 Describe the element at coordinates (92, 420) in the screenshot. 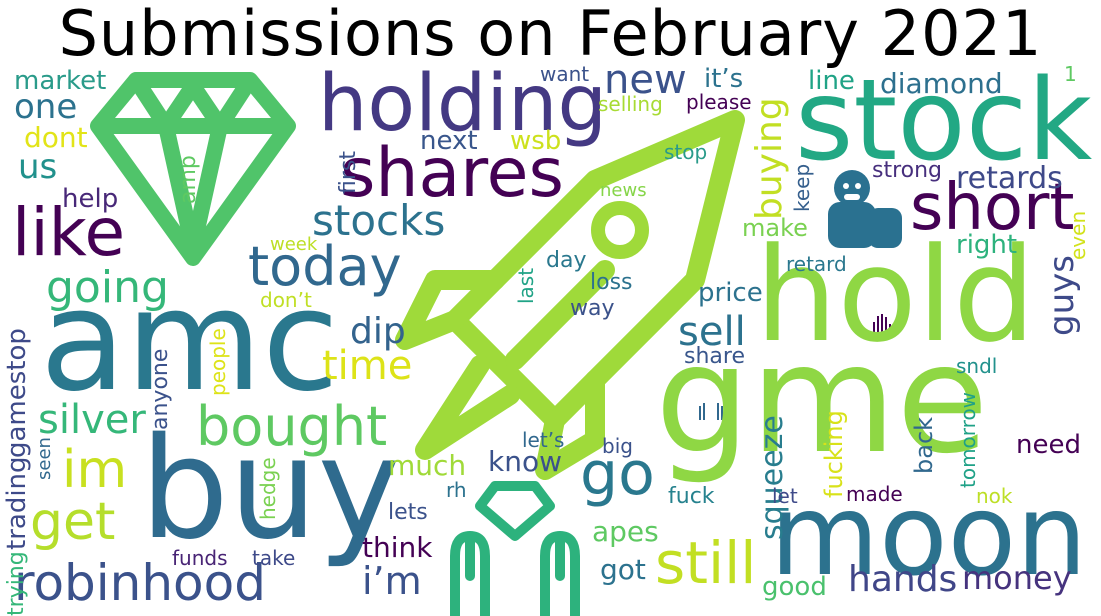

I see `word-silver: silver` at that location.